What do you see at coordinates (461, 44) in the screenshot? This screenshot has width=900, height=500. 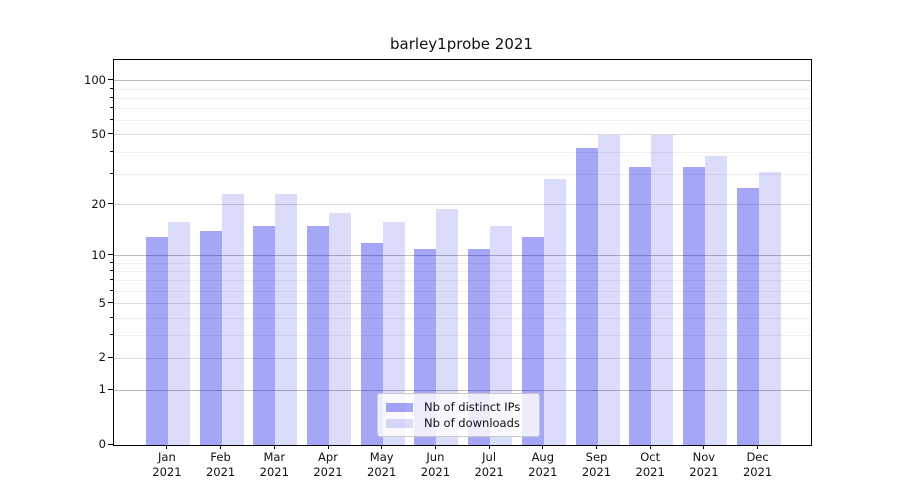 I see `chart-title: barley1probe 2021` at bounding box center [461, 44].